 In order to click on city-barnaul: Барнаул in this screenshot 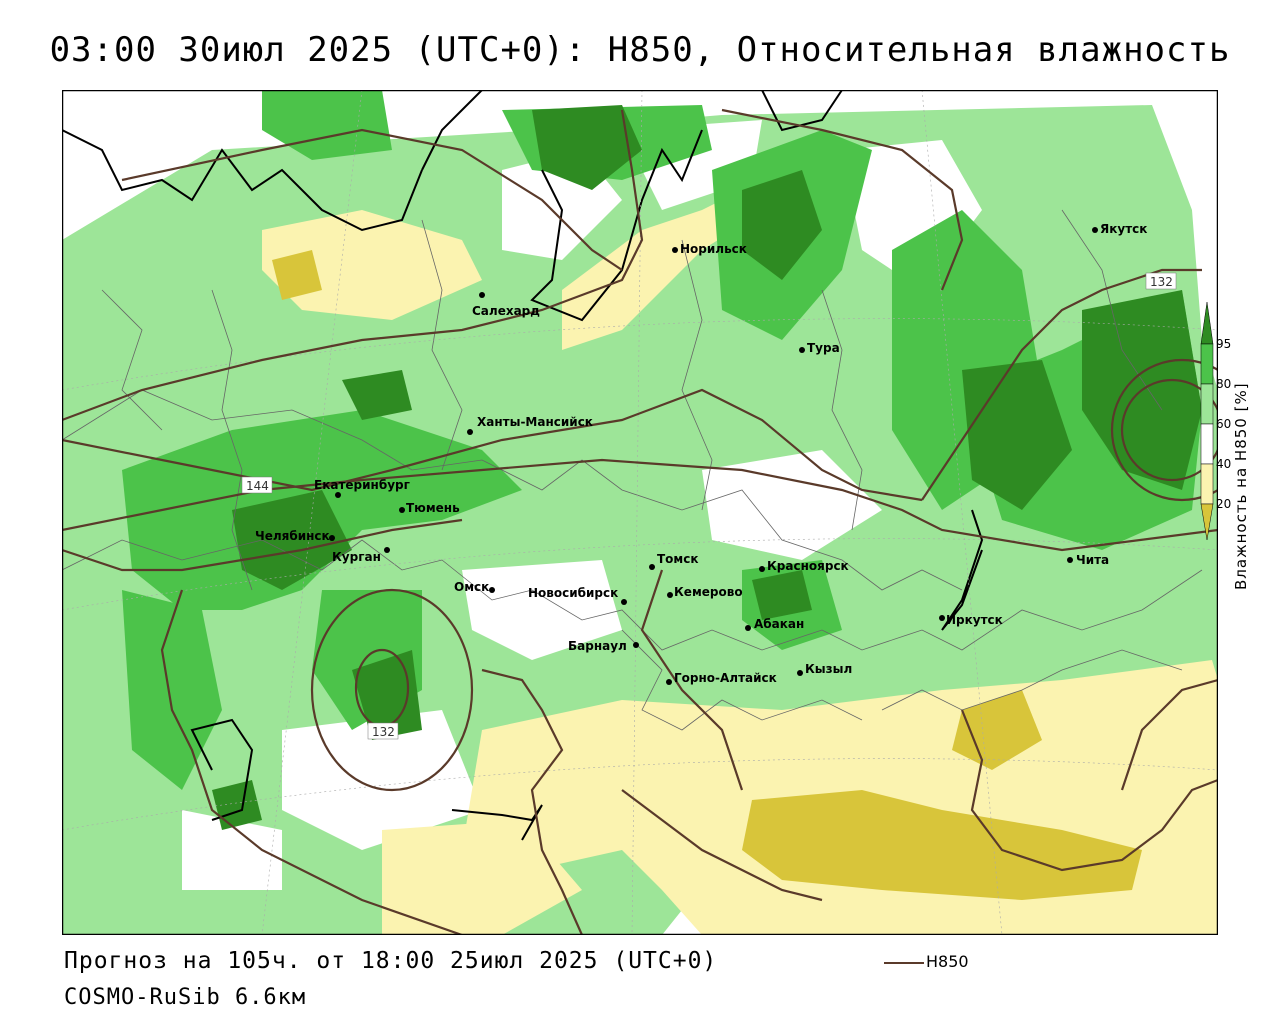, I will do `click(603, 646)`.